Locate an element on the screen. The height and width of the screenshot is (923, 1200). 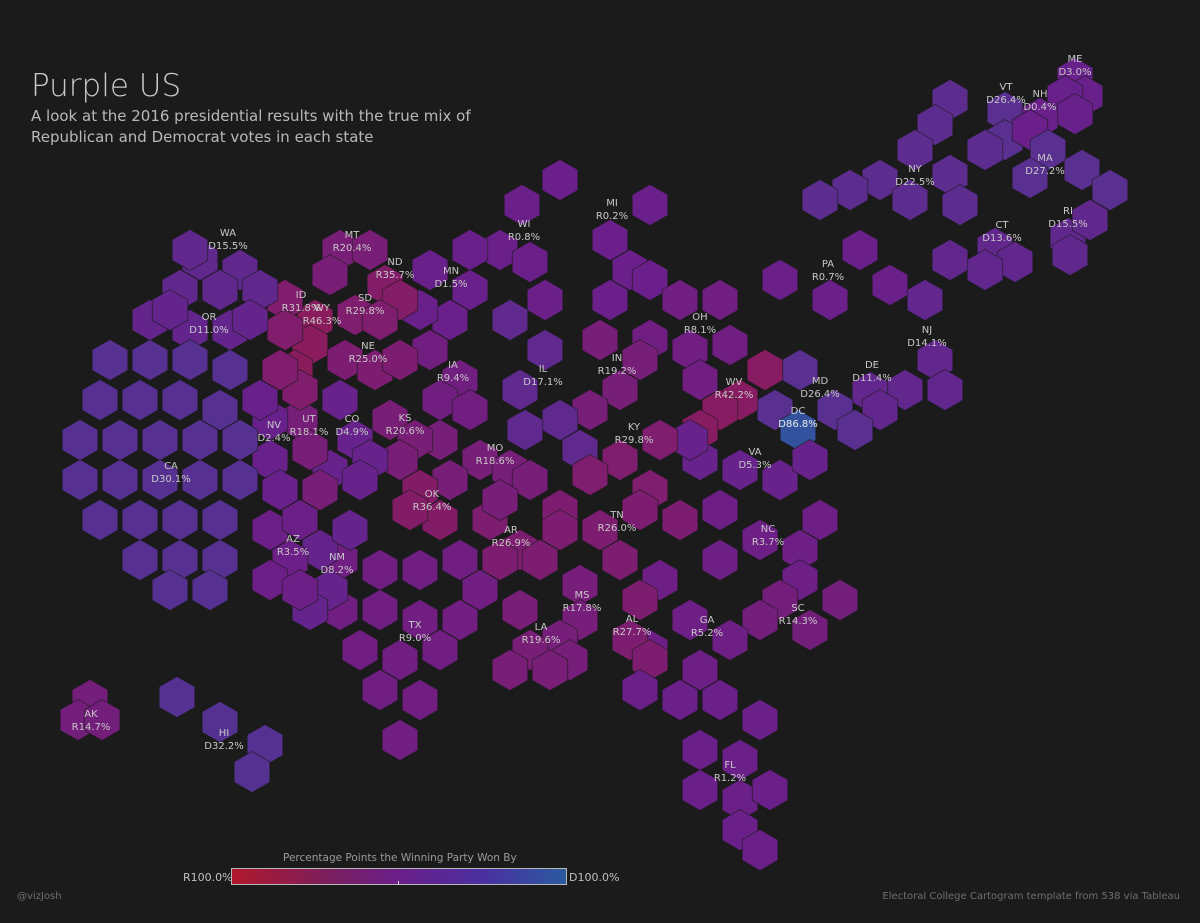
state-ct: CT D13.6% is located at coordinates (1000, 255).